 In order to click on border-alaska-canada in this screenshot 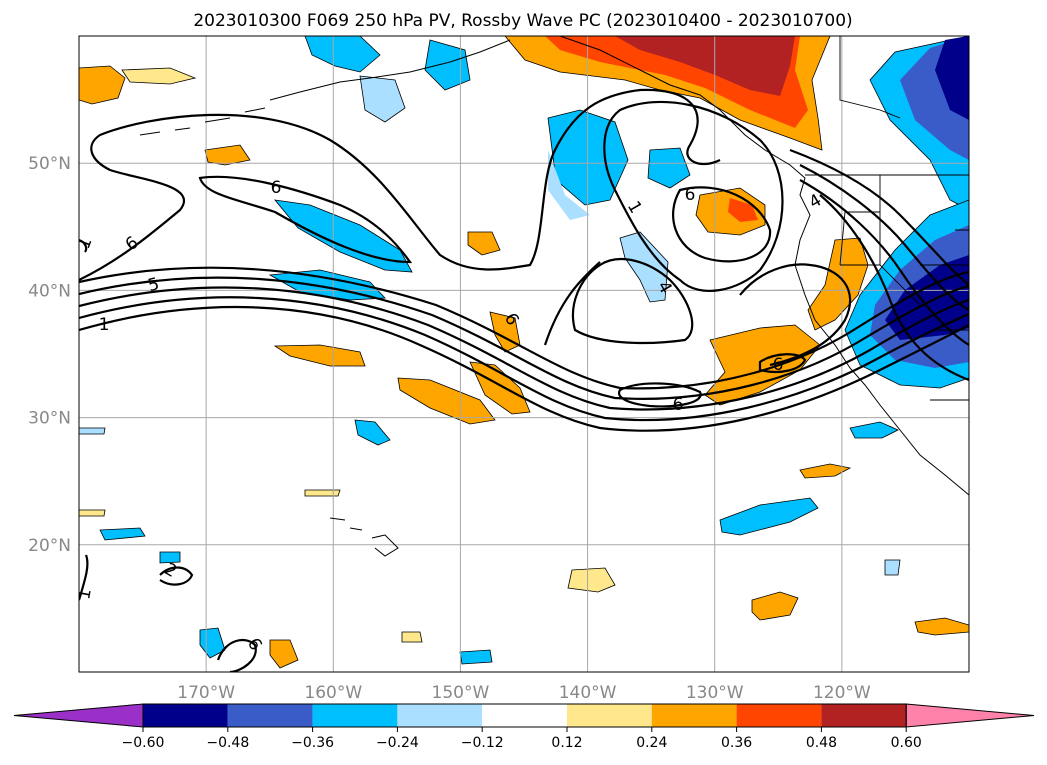, I will do `click(870, 77)`.